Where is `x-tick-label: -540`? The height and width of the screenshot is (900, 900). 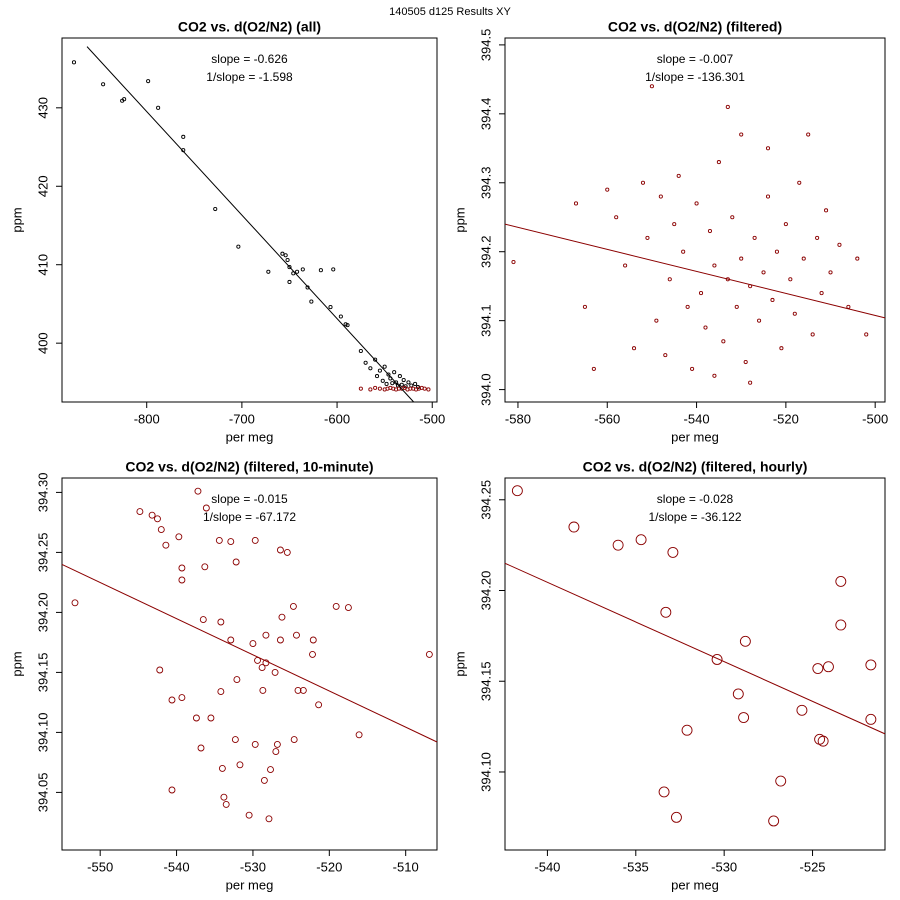 x-tick-label: -540 is located at coordinates (177, 866).